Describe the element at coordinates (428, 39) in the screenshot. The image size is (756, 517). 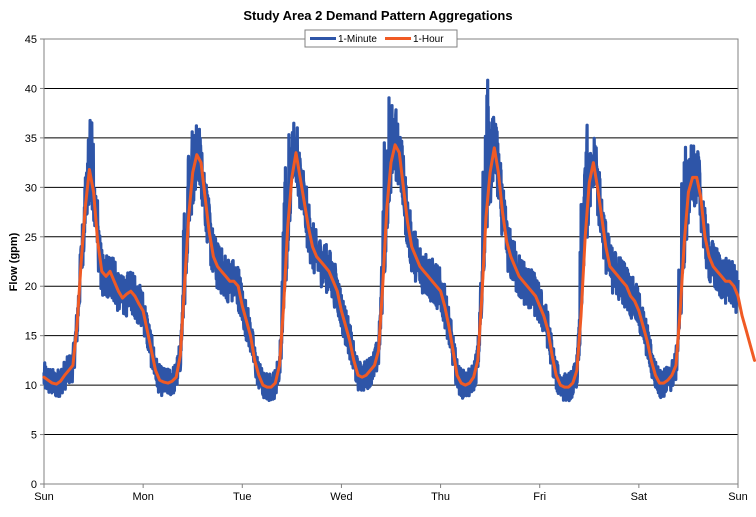
I see `legend-entry-1-hour: 1-Hour` at that location.